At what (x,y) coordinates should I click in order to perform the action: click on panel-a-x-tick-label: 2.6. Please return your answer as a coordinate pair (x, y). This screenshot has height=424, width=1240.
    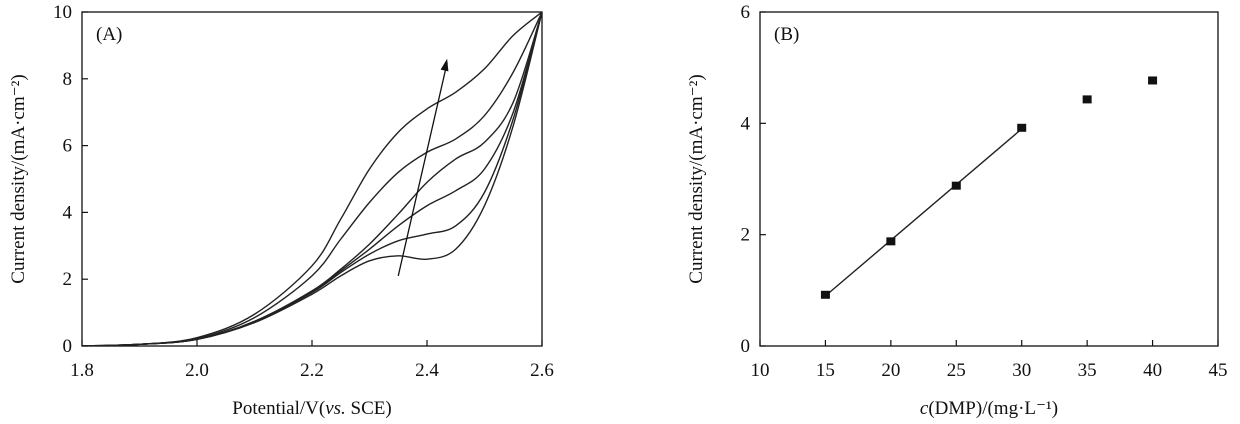
    Looking at the image, I should click on (542, 370).